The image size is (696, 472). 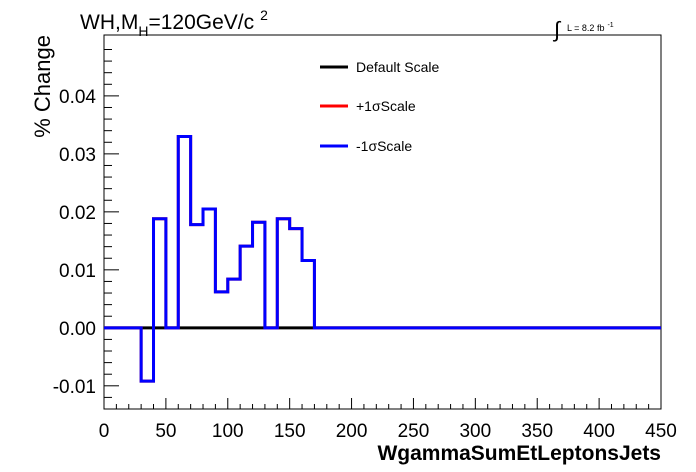 I want to click on title-subscript: H, so click(x=143, y=31).